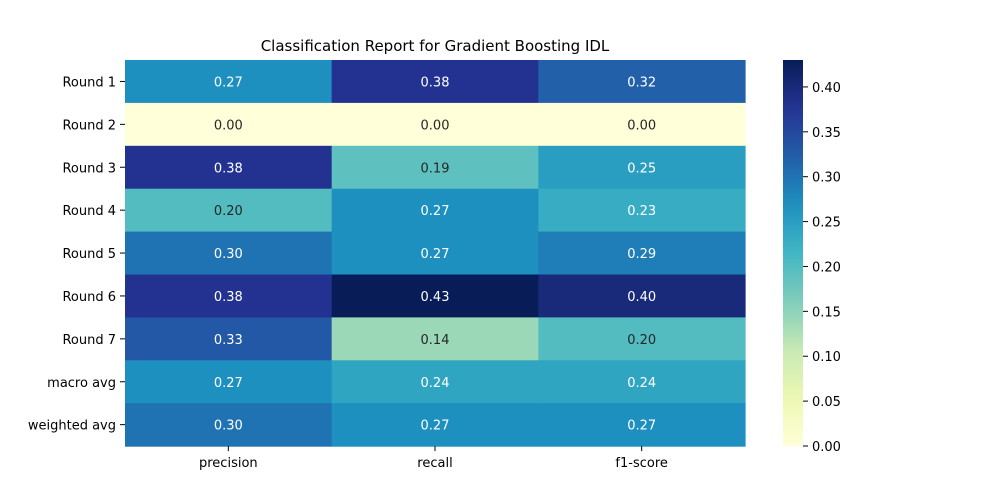  I want to click on row-label: weighted avg, so click(72, 426).